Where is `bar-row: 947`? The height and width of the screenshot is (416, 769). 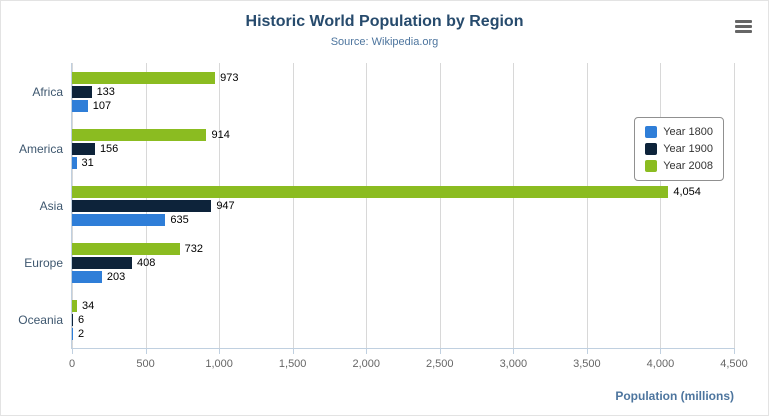 bar-row: 947 is located at coordinates (403, 205).